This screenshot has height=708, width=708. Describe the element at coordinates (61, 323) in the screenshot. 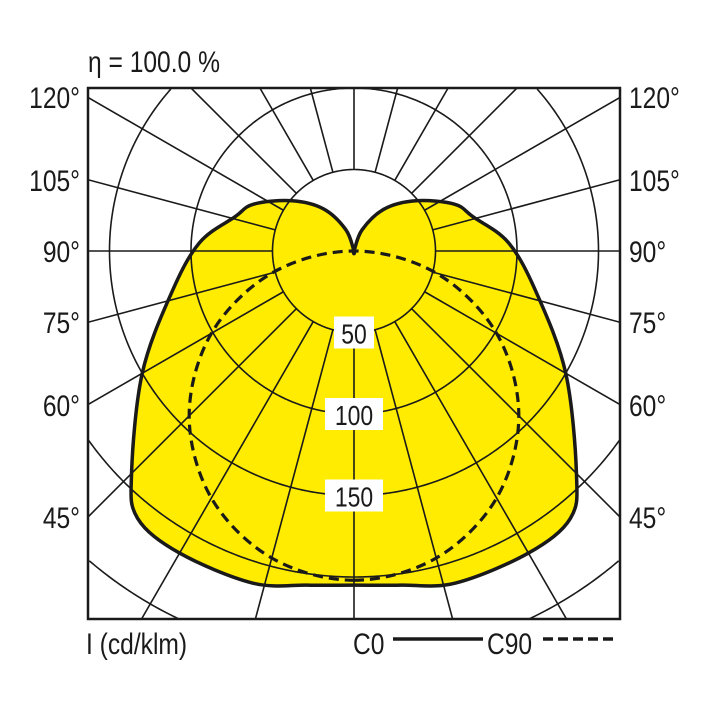

I see `angle-label-left: 75°` at that location.